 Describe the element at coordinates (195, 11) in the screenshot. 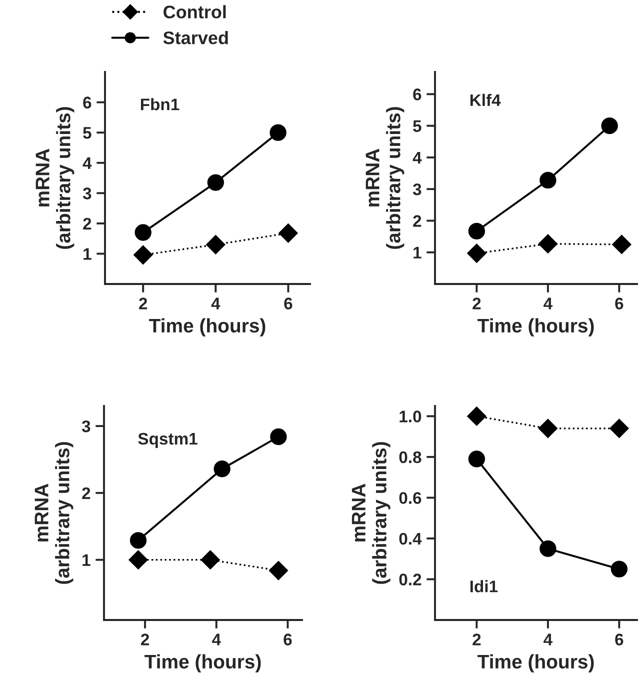

I see `legend-label: Control` at that location.